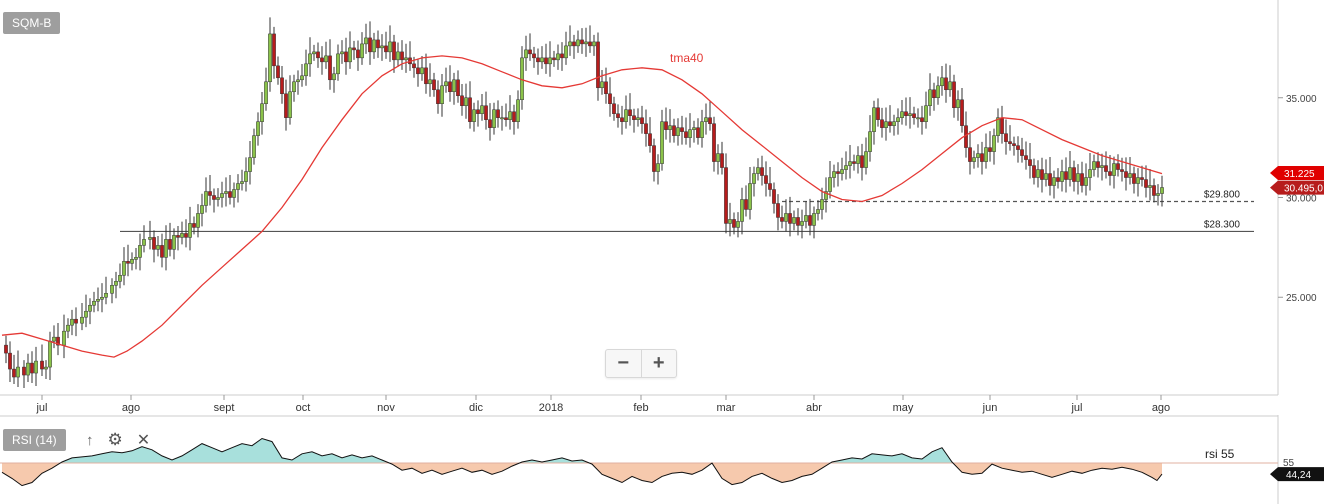  I want to click on rsi-indicator-badge: RSI (14), so click(34, 440).